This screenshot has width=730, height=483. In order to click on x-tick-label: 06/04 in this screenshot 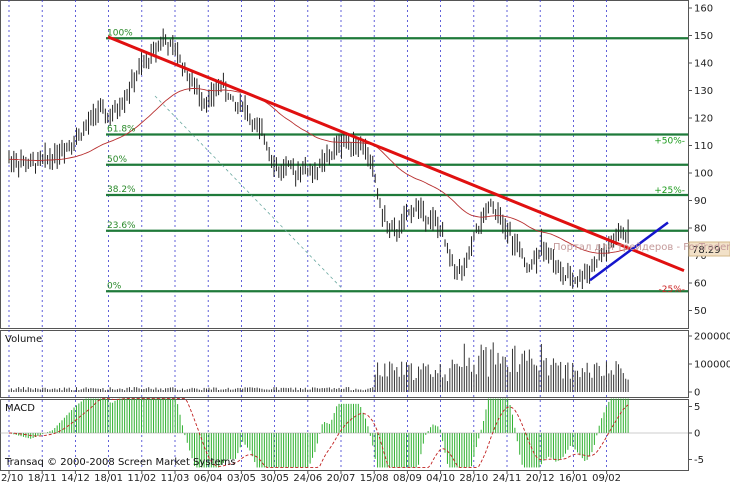, I will do `click(208, 478)`.